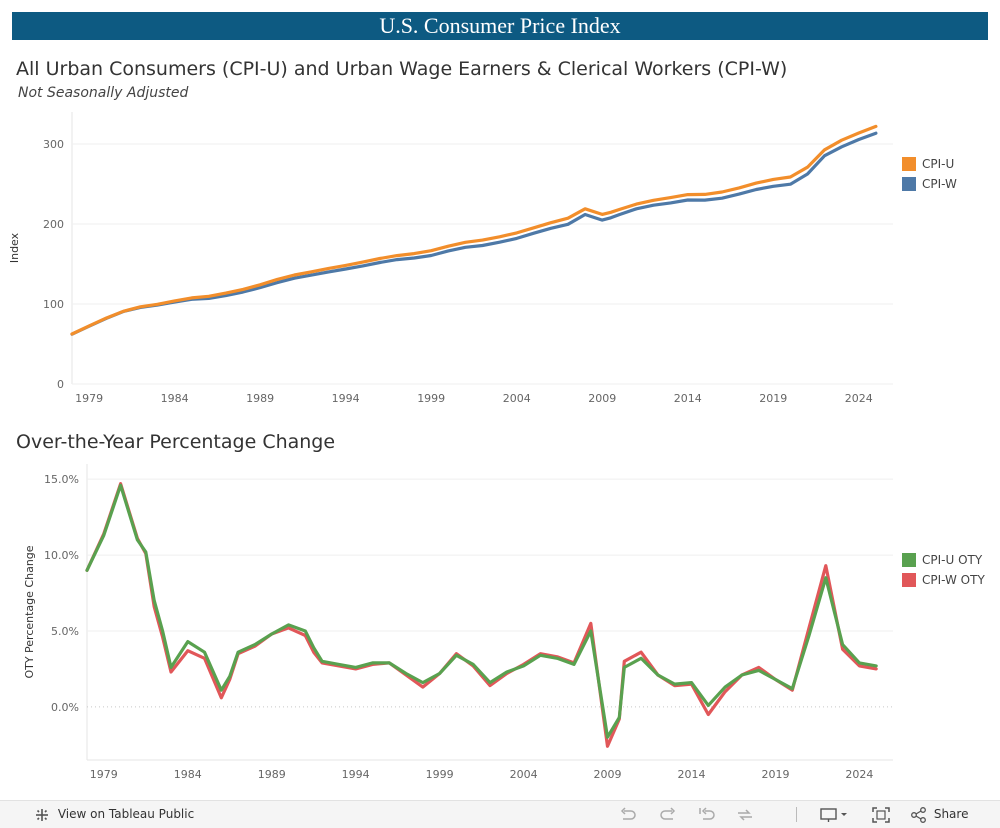  I want to click on y-tick-label: 0.0%, so click(65, 707).